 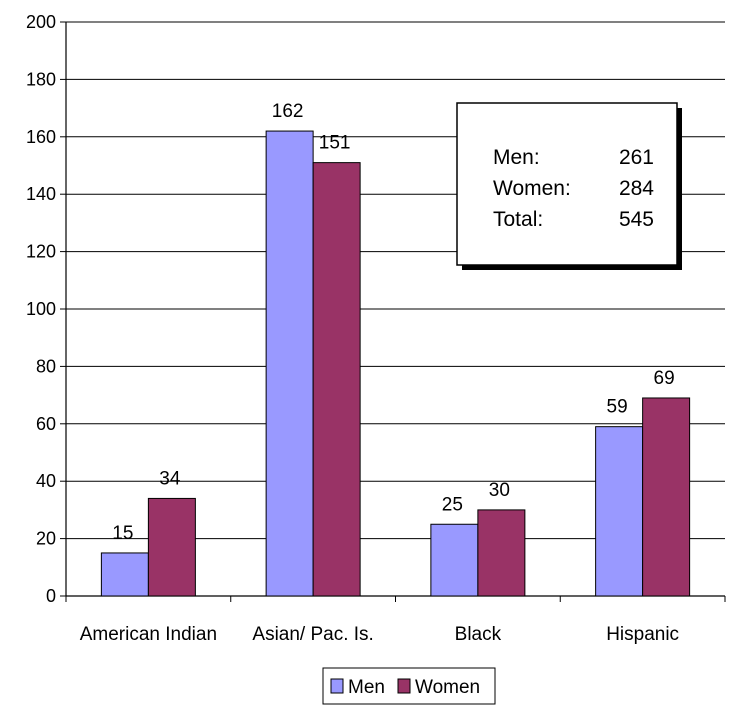 I want to click on data-label-women: 30, so click(x=499, y=490).